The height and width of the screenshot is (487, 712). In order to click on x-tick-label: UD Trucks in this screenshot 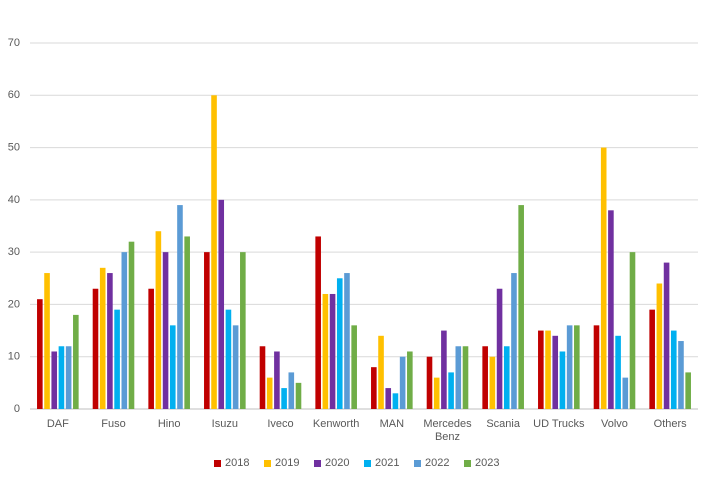, I will do `click(559, 424)`.